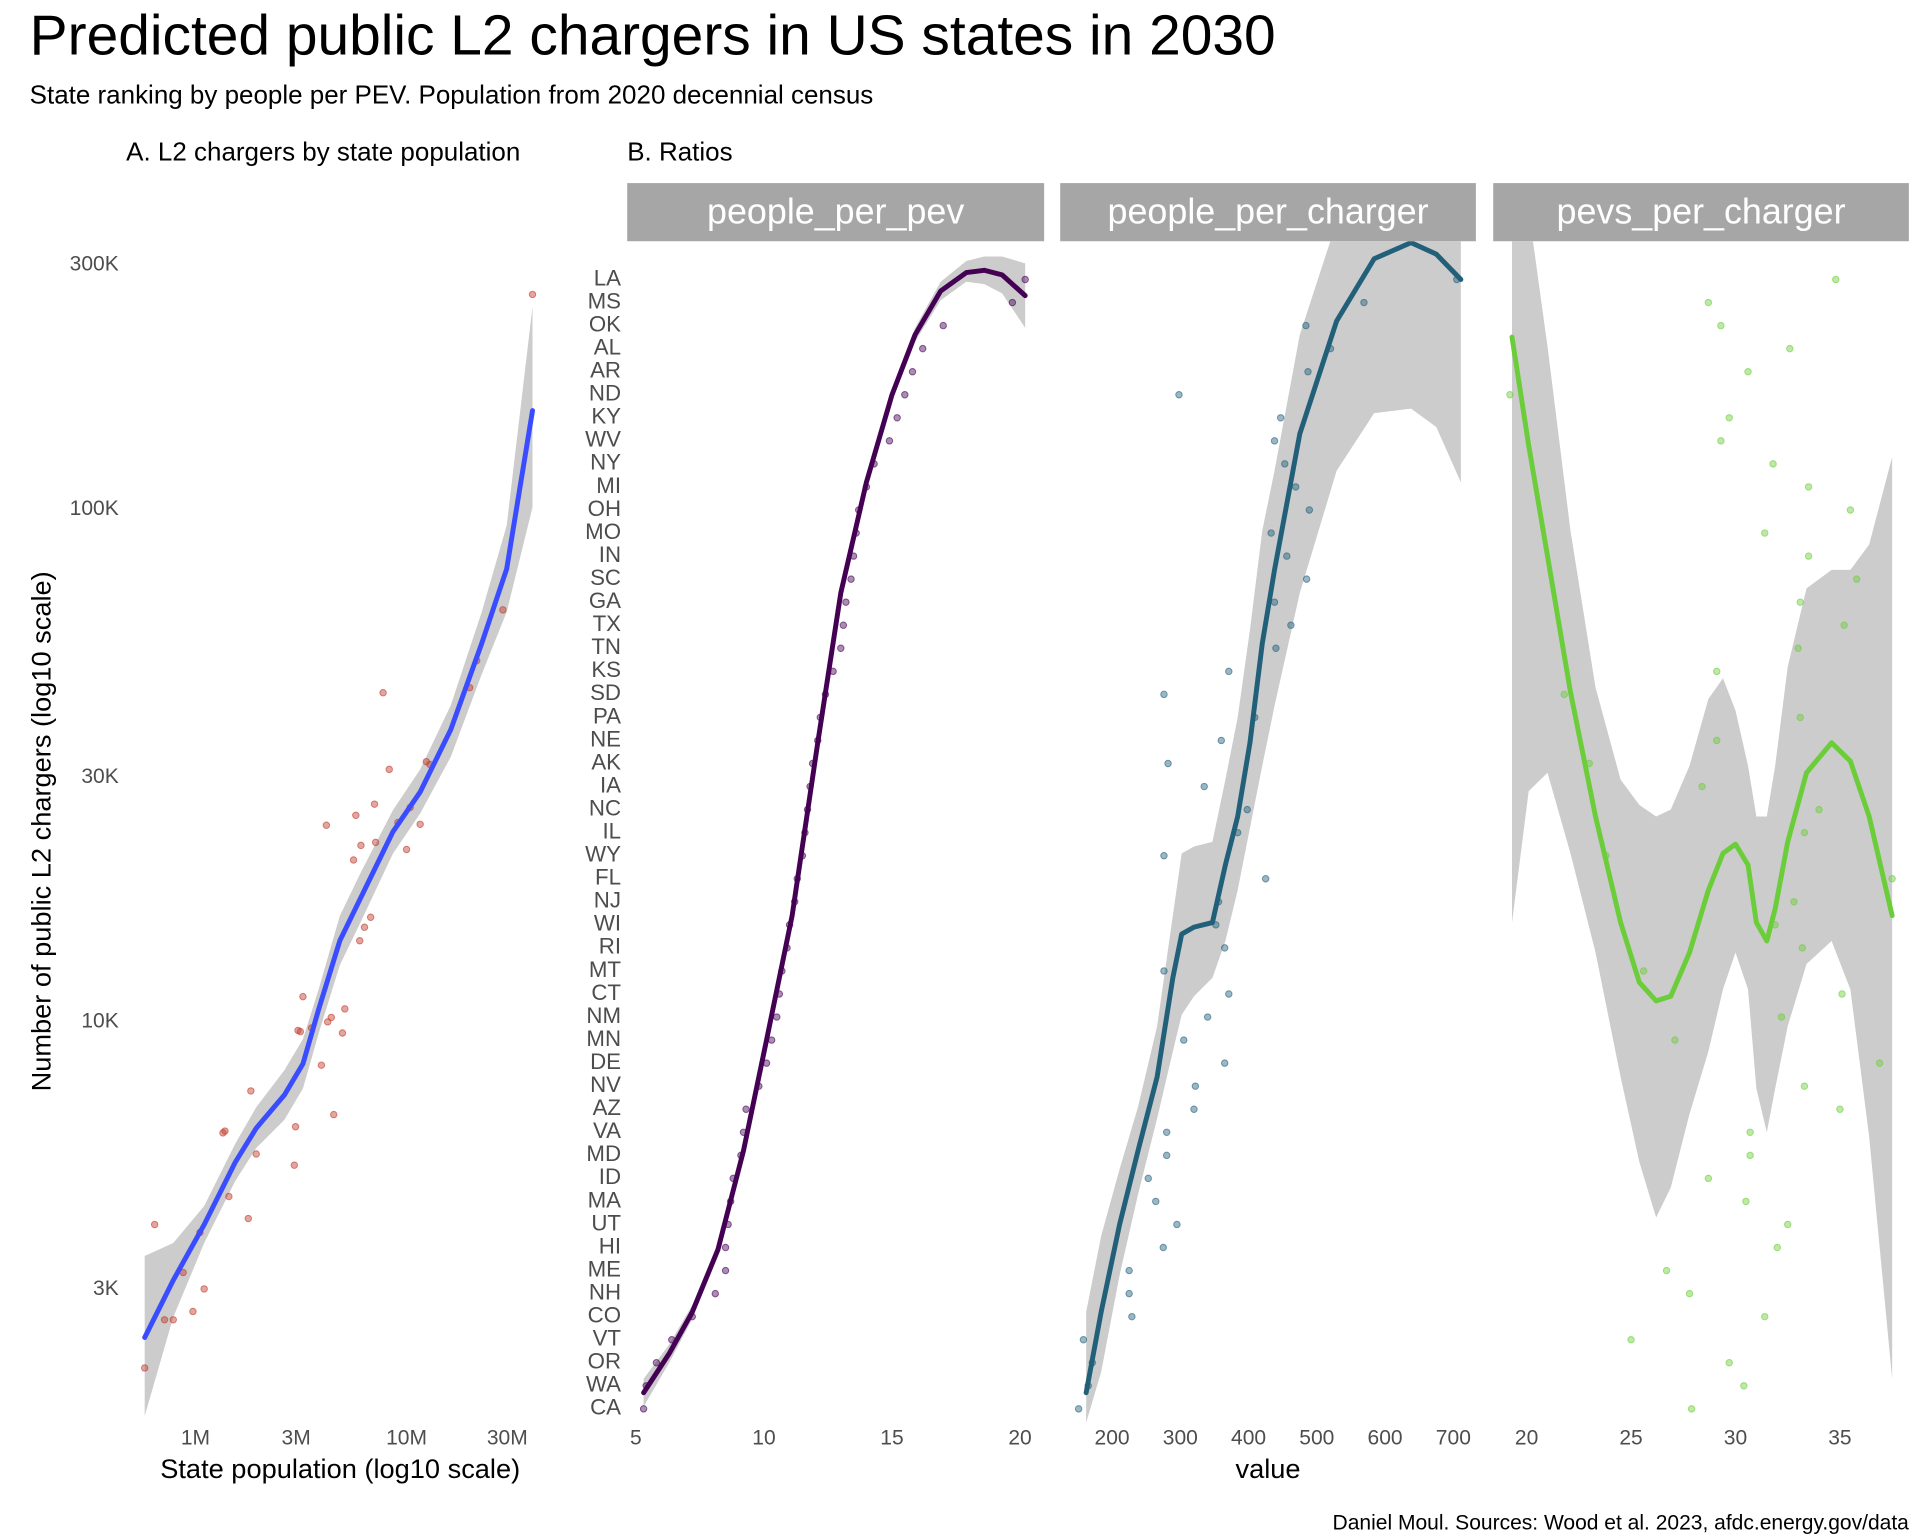  What do you see at coordinates (406, 1437) in the screenshot?
I see `x-tick-label: 10M` at bounding box center [406, 1437].